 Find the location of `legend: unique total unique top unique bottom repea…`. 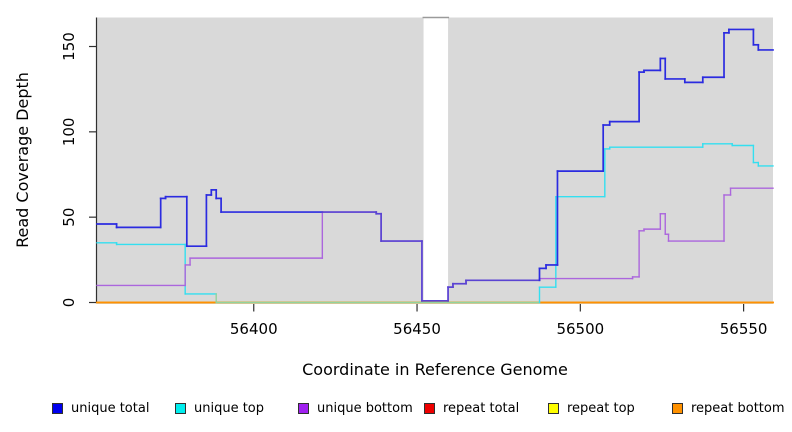

legend: unique total unique top unique bottom repea… is located at coordinates (396, 410).